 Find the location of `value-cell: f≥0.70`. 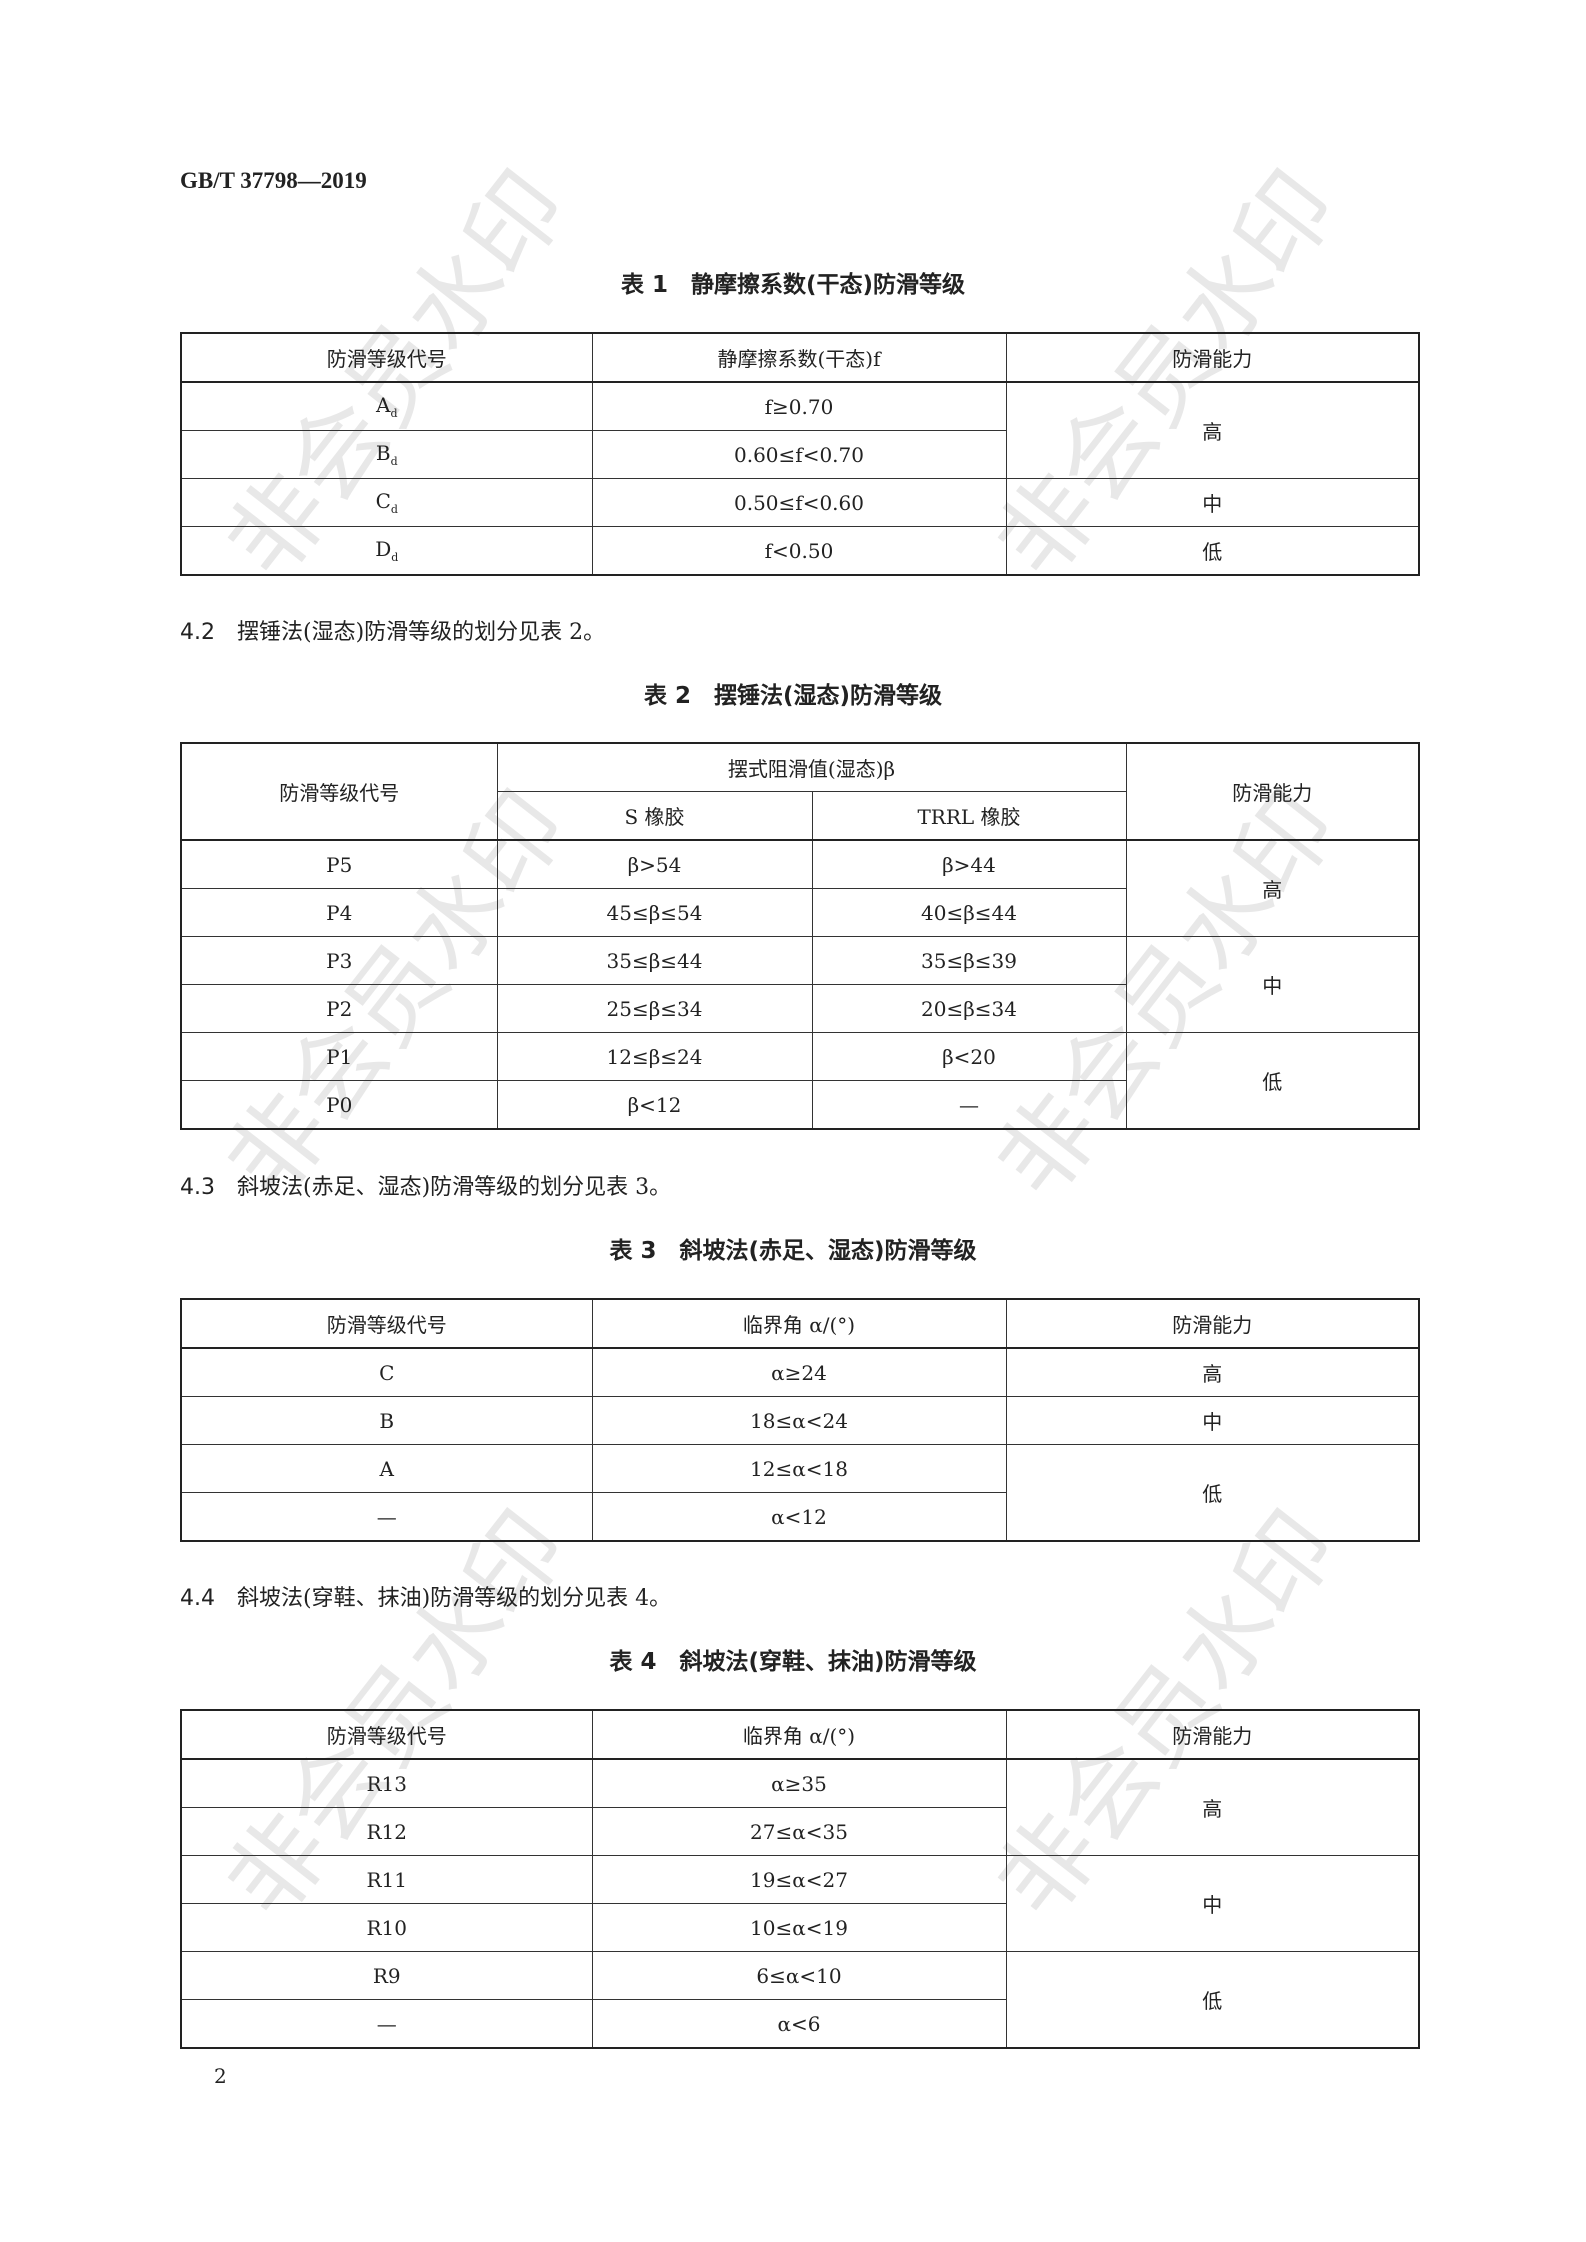

value-cell: f≥0.70 is located at coordinates (799, 406).